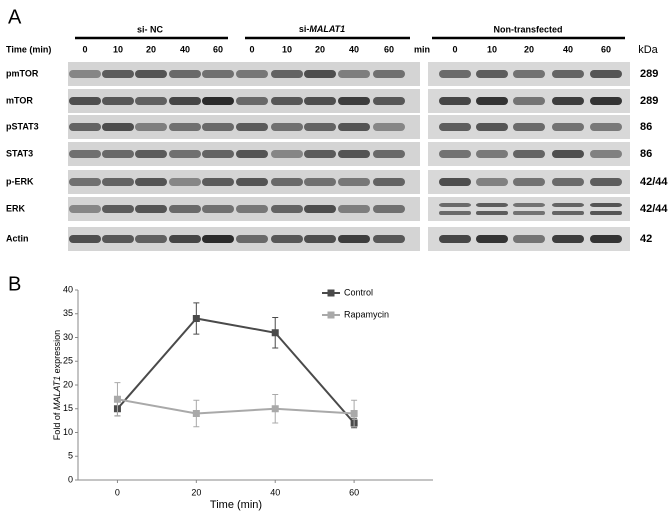 The width and height of the screenshot is (669, 531). Describe the element at coordinates (14, 284) in the screenshot. I see `panel-label: B` at that location.